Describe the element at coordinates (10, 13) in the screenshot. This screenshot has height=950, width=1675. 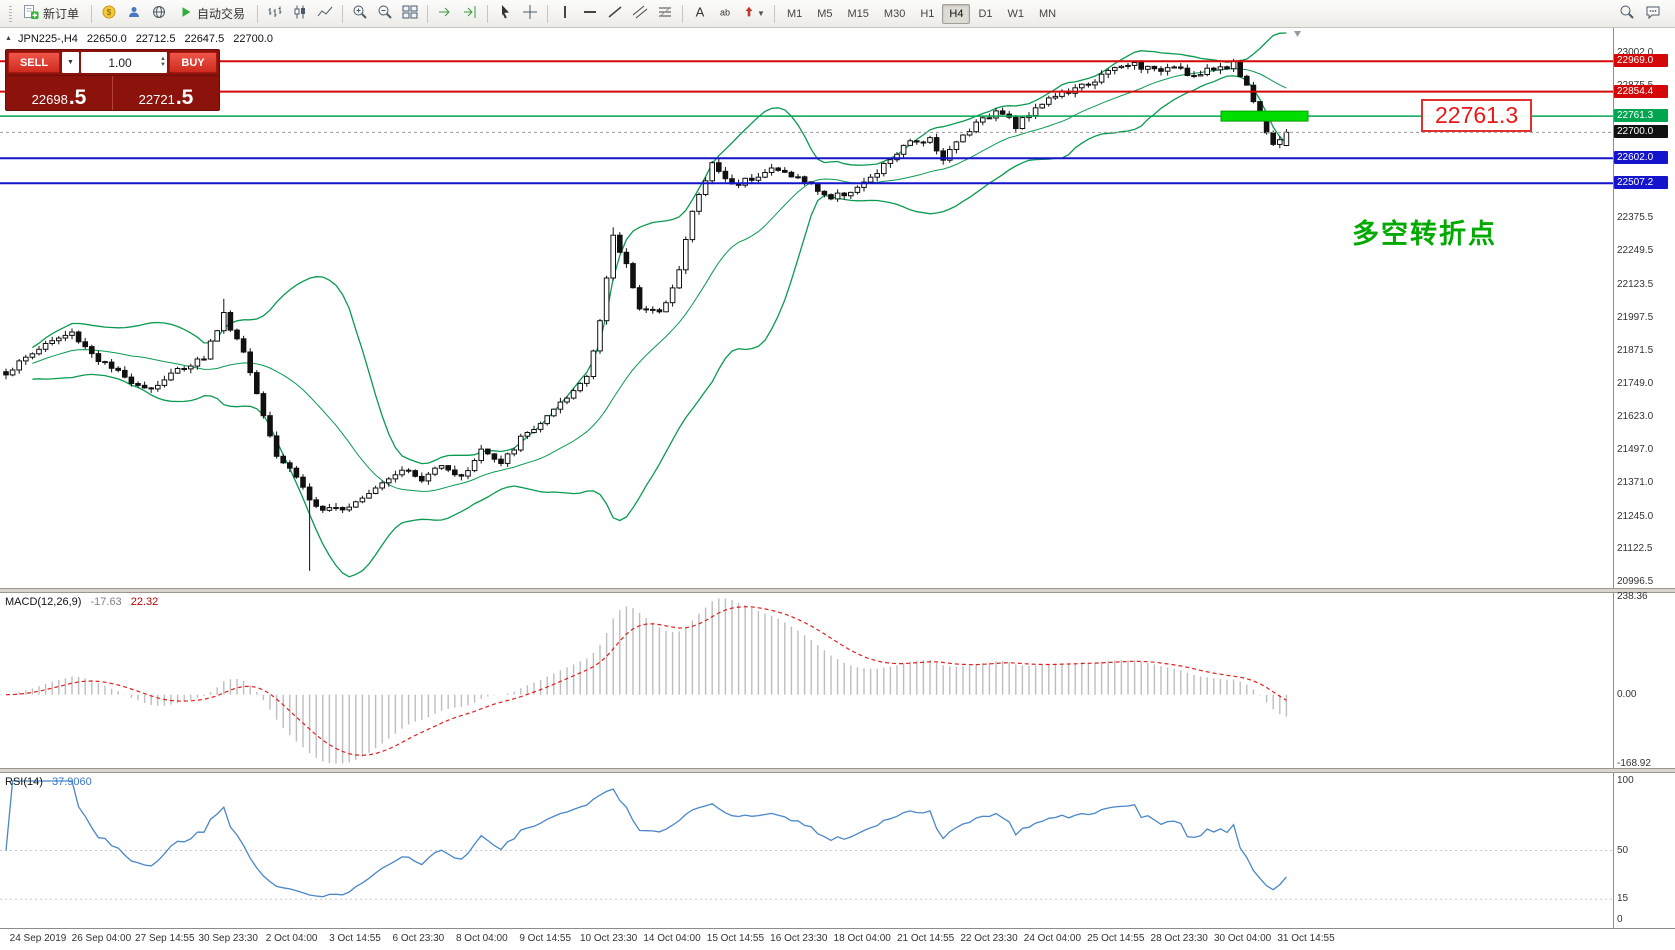
I see `toolbar-grip` at that location.